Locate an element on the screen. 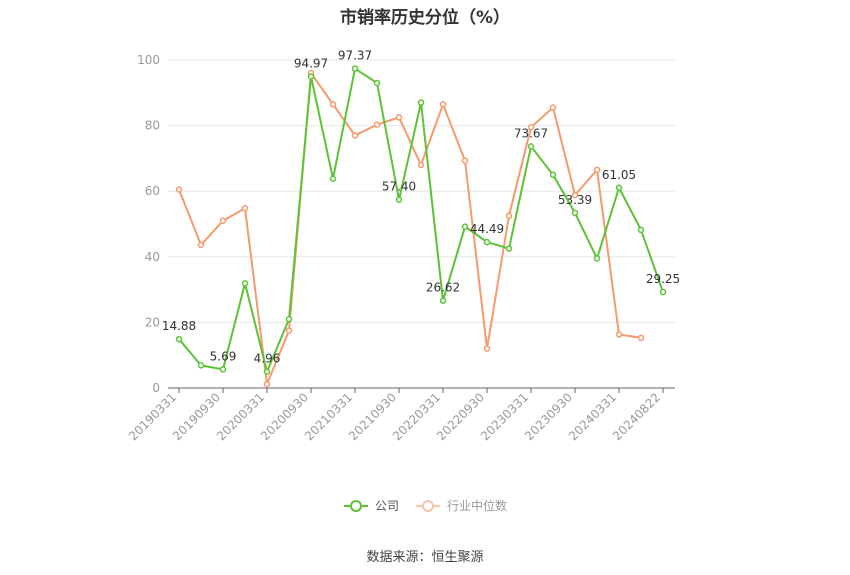  legend: 公司 行业中位数 is located at coordinates (425, 505).